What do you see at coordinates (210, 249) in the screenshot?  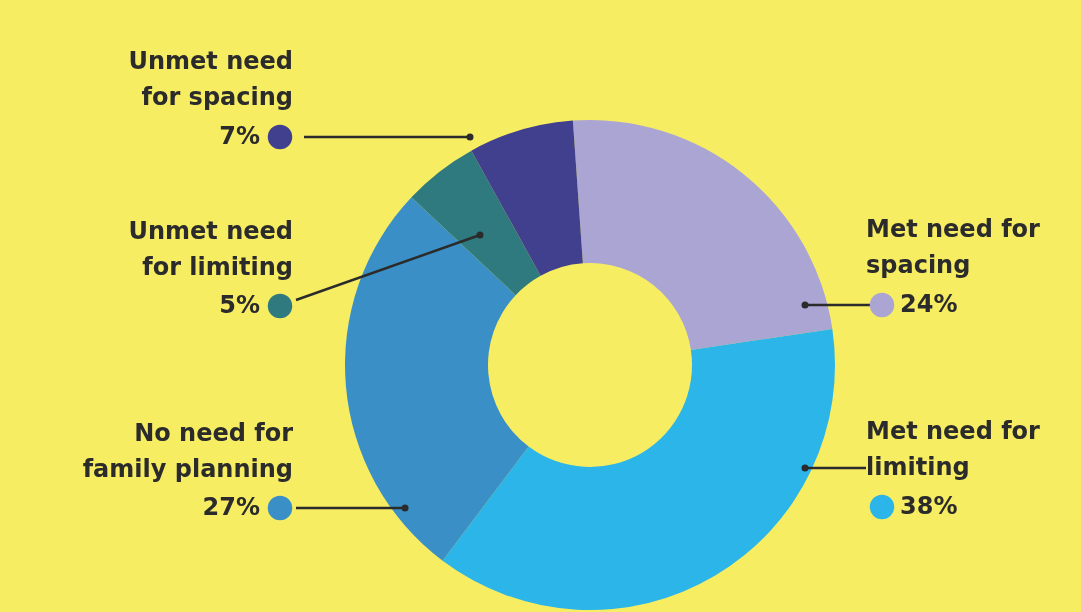 I see `slice-label: Unmet need for limiting` at bounding box center [210, 249].